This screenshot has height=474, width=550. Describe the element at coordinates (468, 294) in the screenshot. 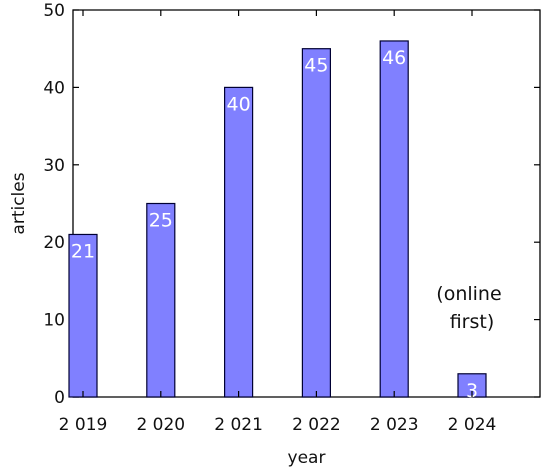

I see `annotation-line: (online` at that location.